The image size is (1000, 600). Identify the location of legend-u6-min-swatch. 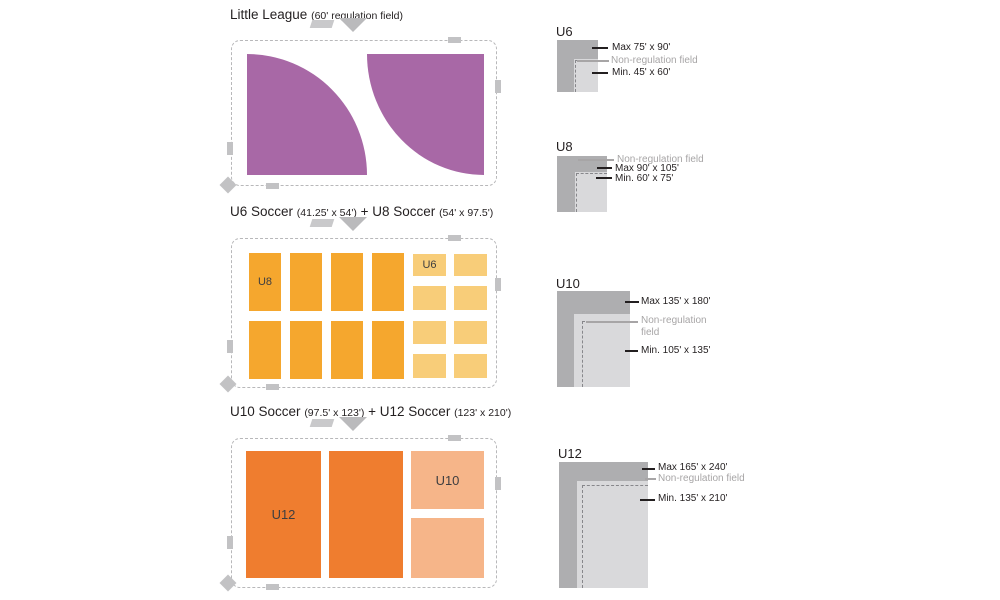
(586, 75).